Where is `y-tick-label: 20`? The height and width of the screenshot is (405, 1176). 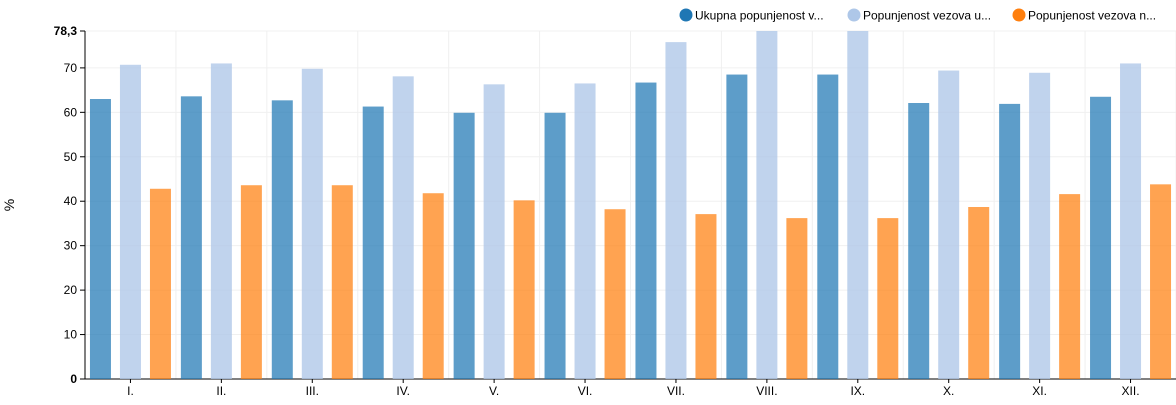
y-tick-label: 20 is located at coordinates (71, 290).